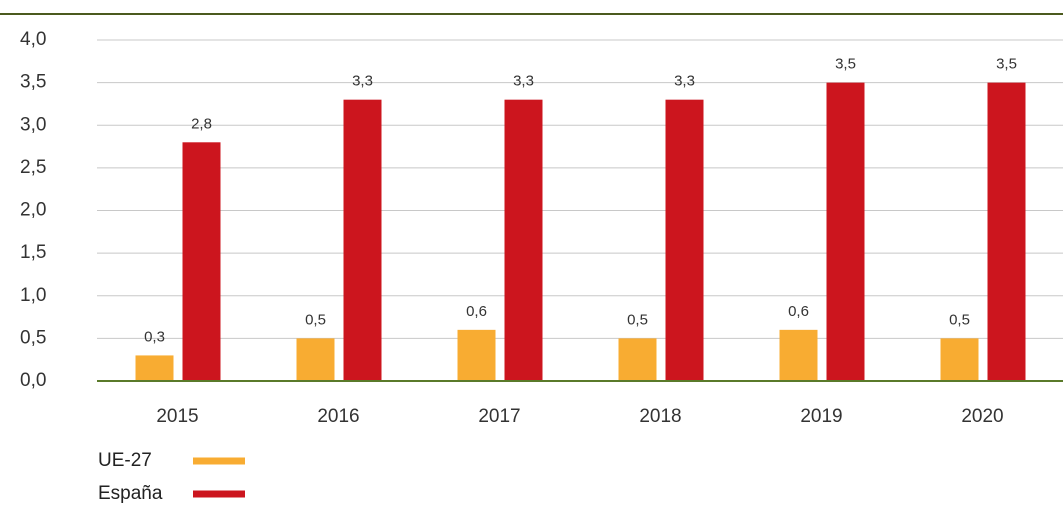 The height and width of the screenshot is (506, 1063). What do you see at coordinates (33, 210) in the screenshot?
I see `y-tick-label: 2,0` at bounding box center [33, 210].